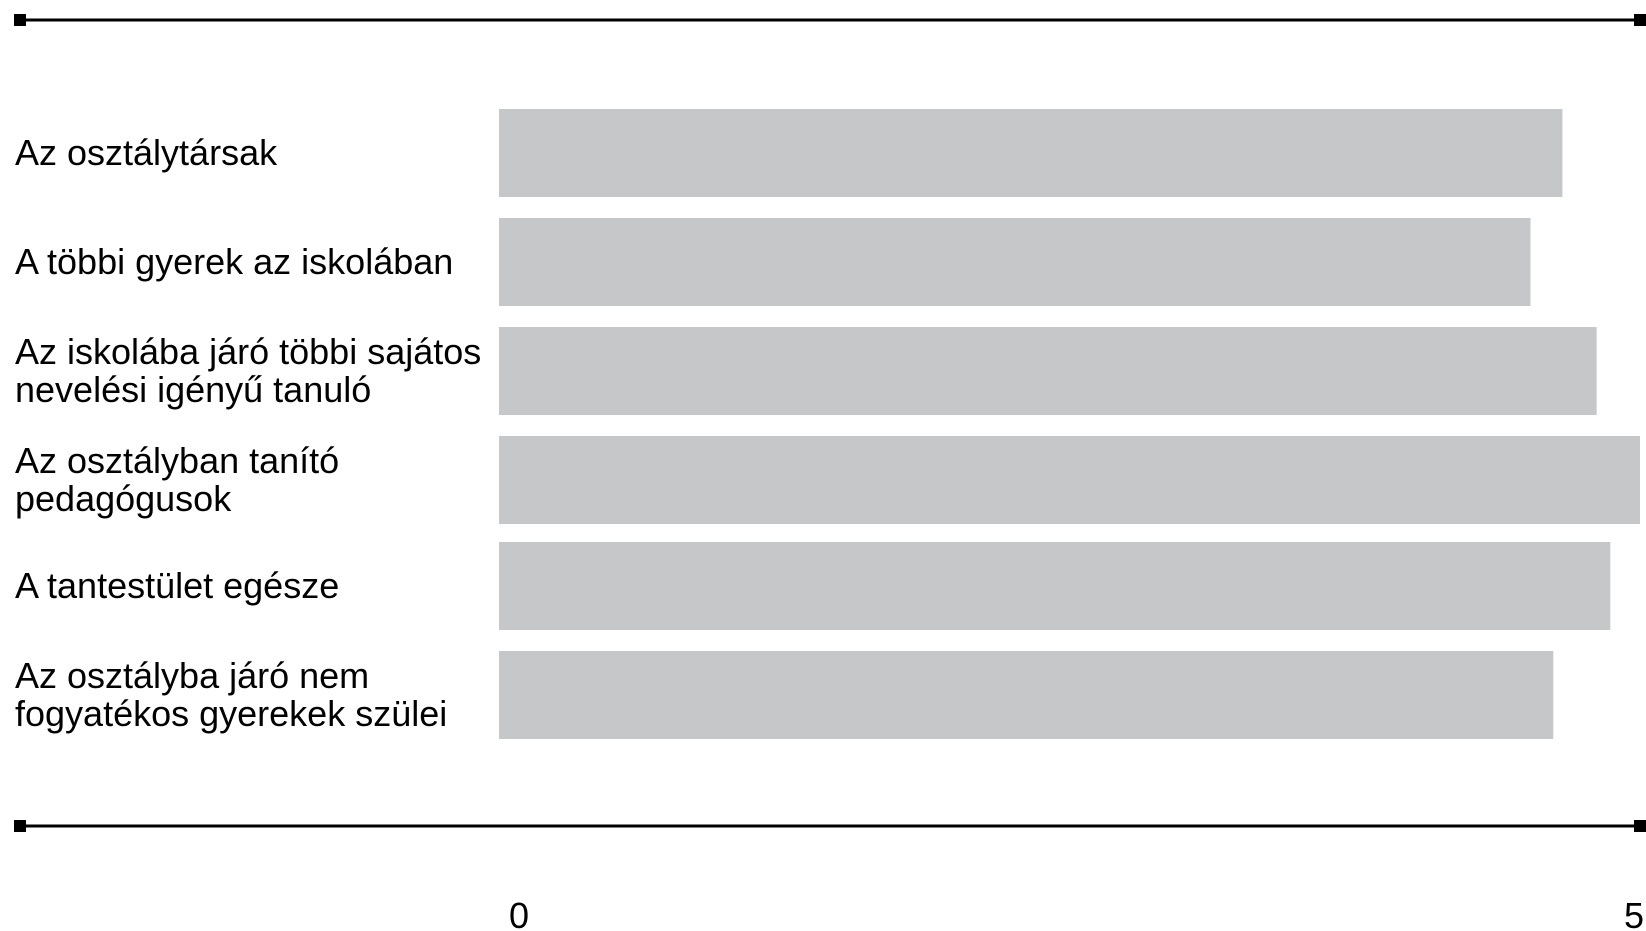 The image size is (1646, 931). I want to click on category-label-1: Az osztálytársak, so click(146, 152).